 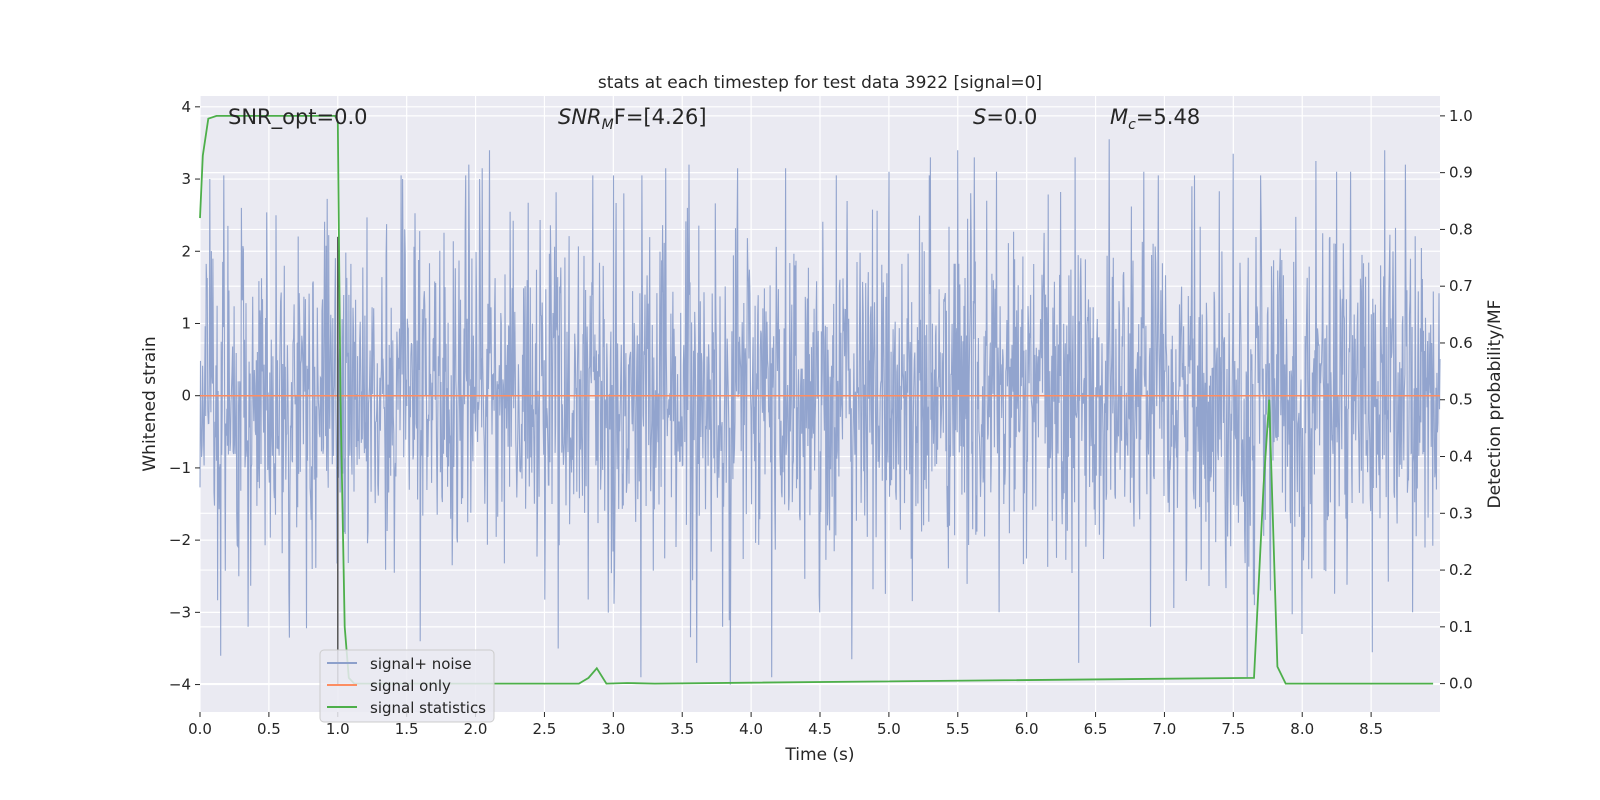 I want to click on x-tick-label: 7.5, so click(x=1233, y=729).